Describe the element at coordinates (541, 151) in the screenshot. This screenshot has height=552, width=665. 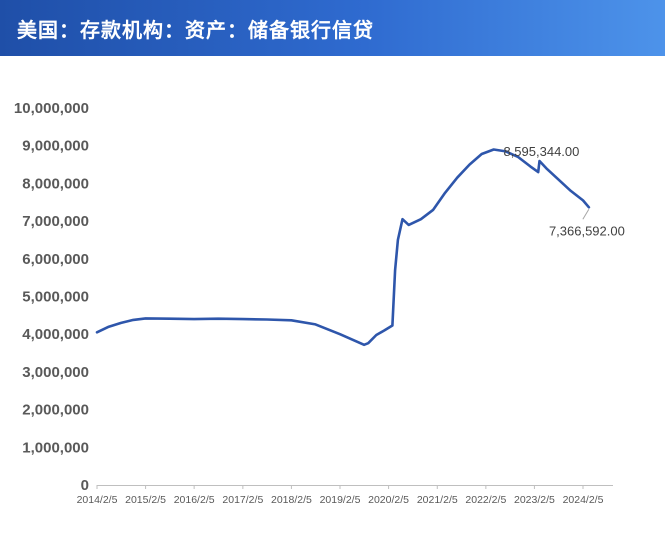
I see `data-label-peak: 8,595,344.00` at that location.